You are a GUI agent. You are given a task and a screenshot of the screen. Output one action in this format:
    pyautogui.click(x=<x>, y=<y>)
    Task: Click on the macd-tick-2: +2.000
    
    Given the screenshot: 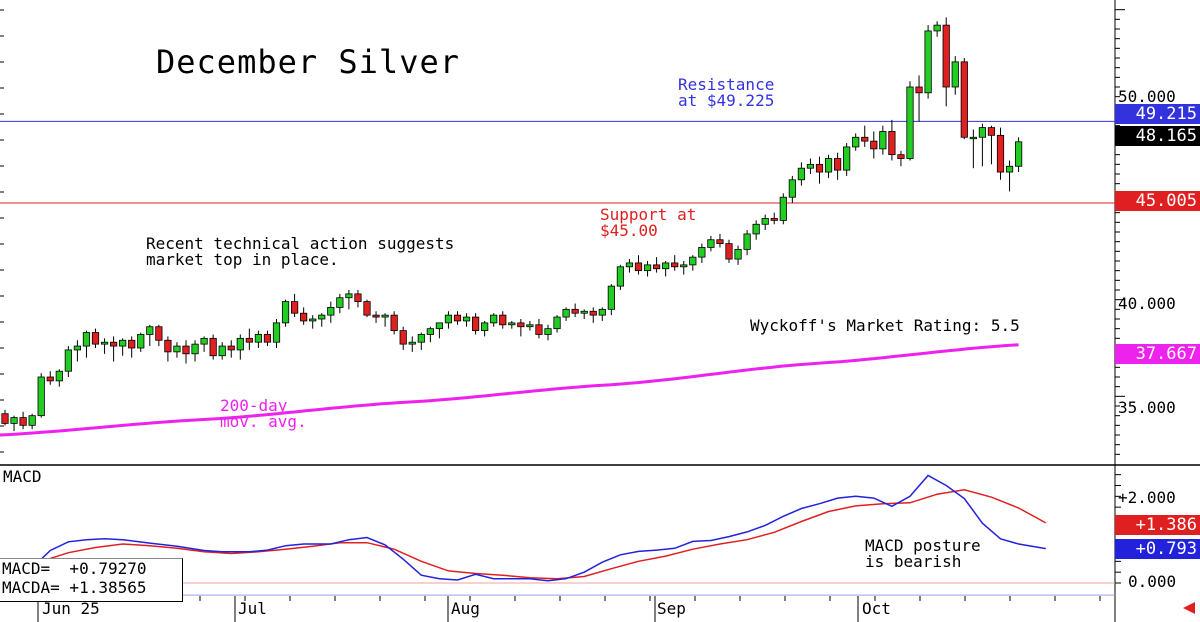 What is the action you would take?
    pyautogui.click(x=1147, y=497)
    